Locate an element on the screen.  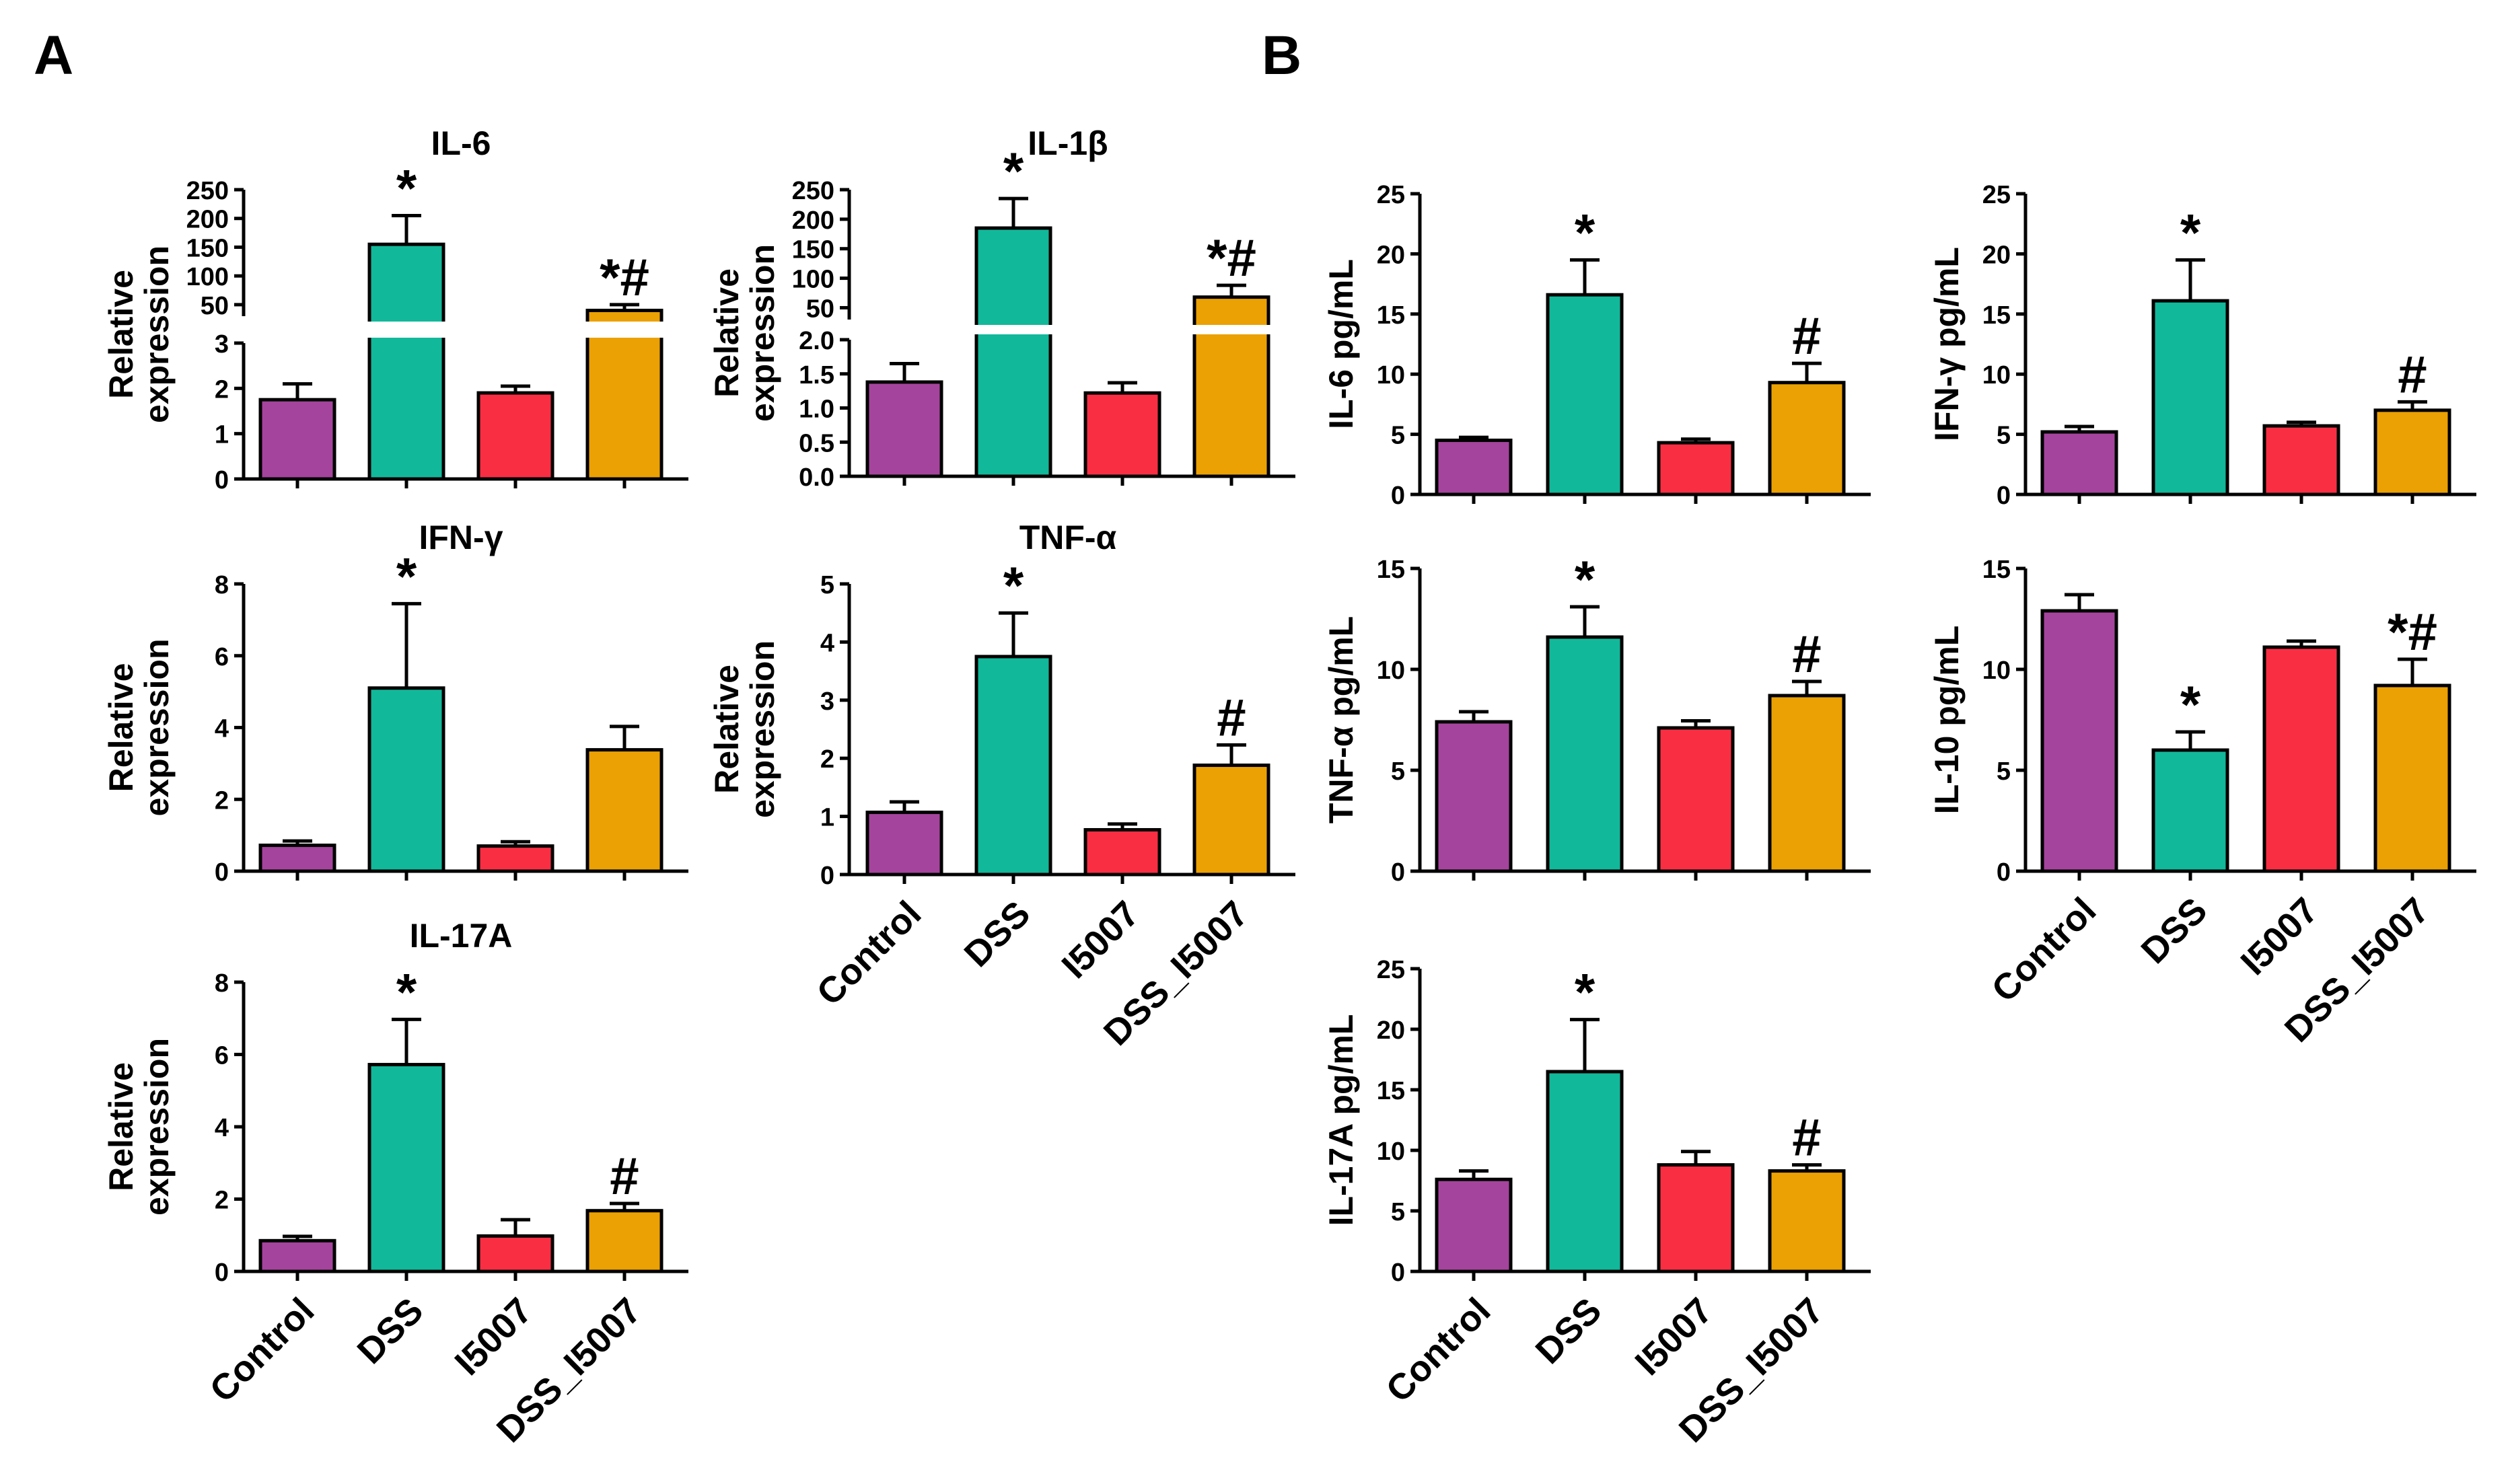
y-axis-label: TNF-α pg/mL is located at coordinates (1341, 719).